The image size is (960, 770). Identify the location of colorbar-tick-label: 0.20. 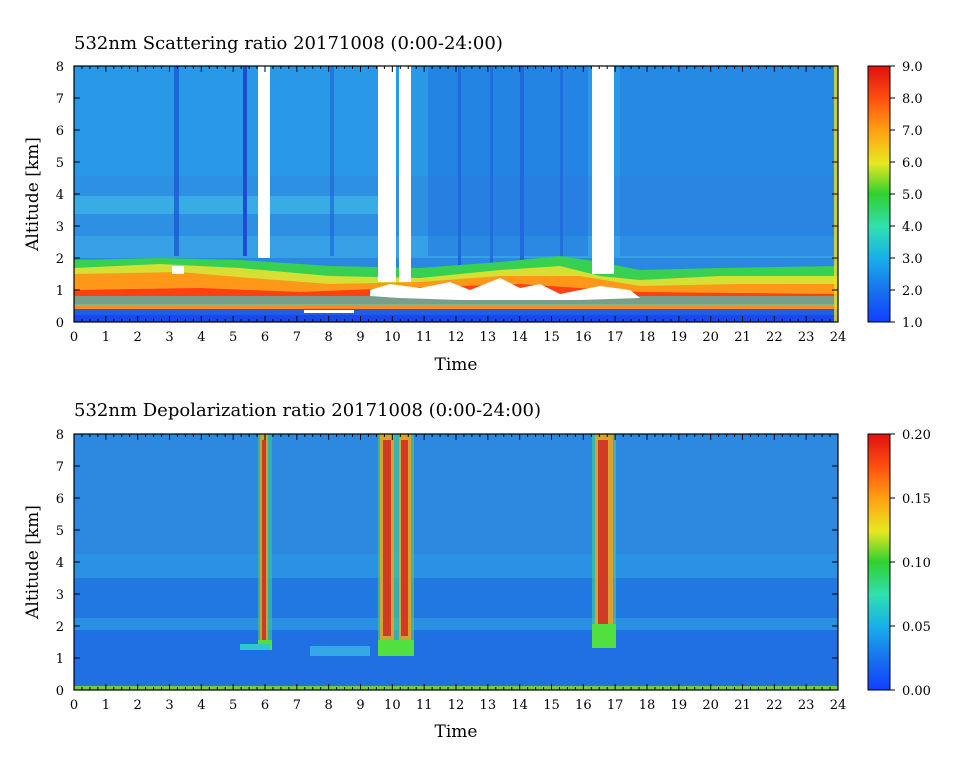
(916, 435).